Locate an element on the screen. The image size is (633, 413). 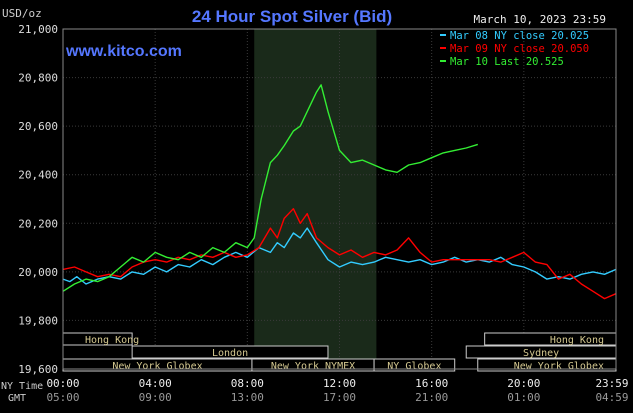
y-tick-label: 21,000 is located at coordinates (38, 29).